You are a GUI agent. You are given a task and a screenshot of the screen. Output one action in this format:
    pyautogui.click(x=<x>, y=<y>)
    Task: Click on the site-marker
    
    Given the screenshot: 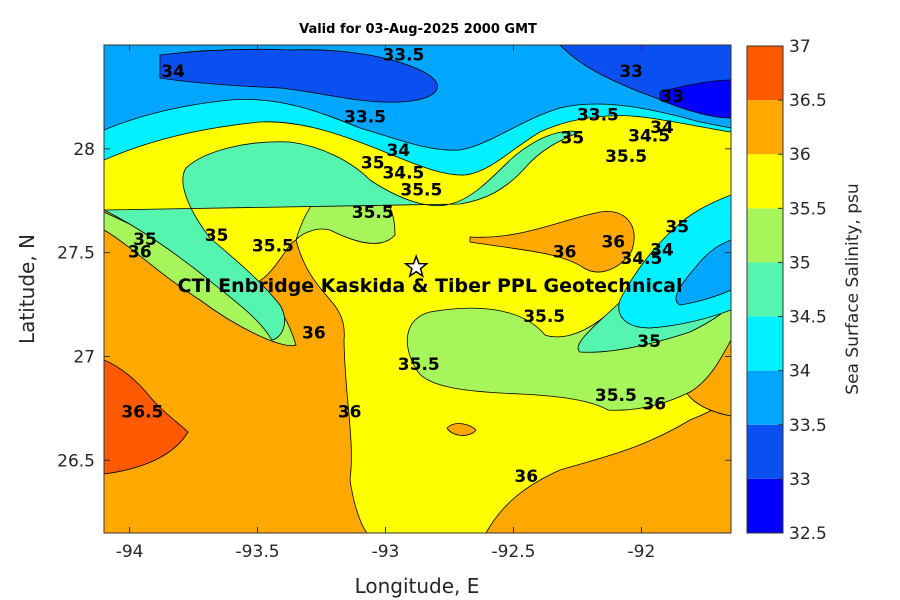 What is the action you would take?
    pyautogui.click(x=416, y=265)
    